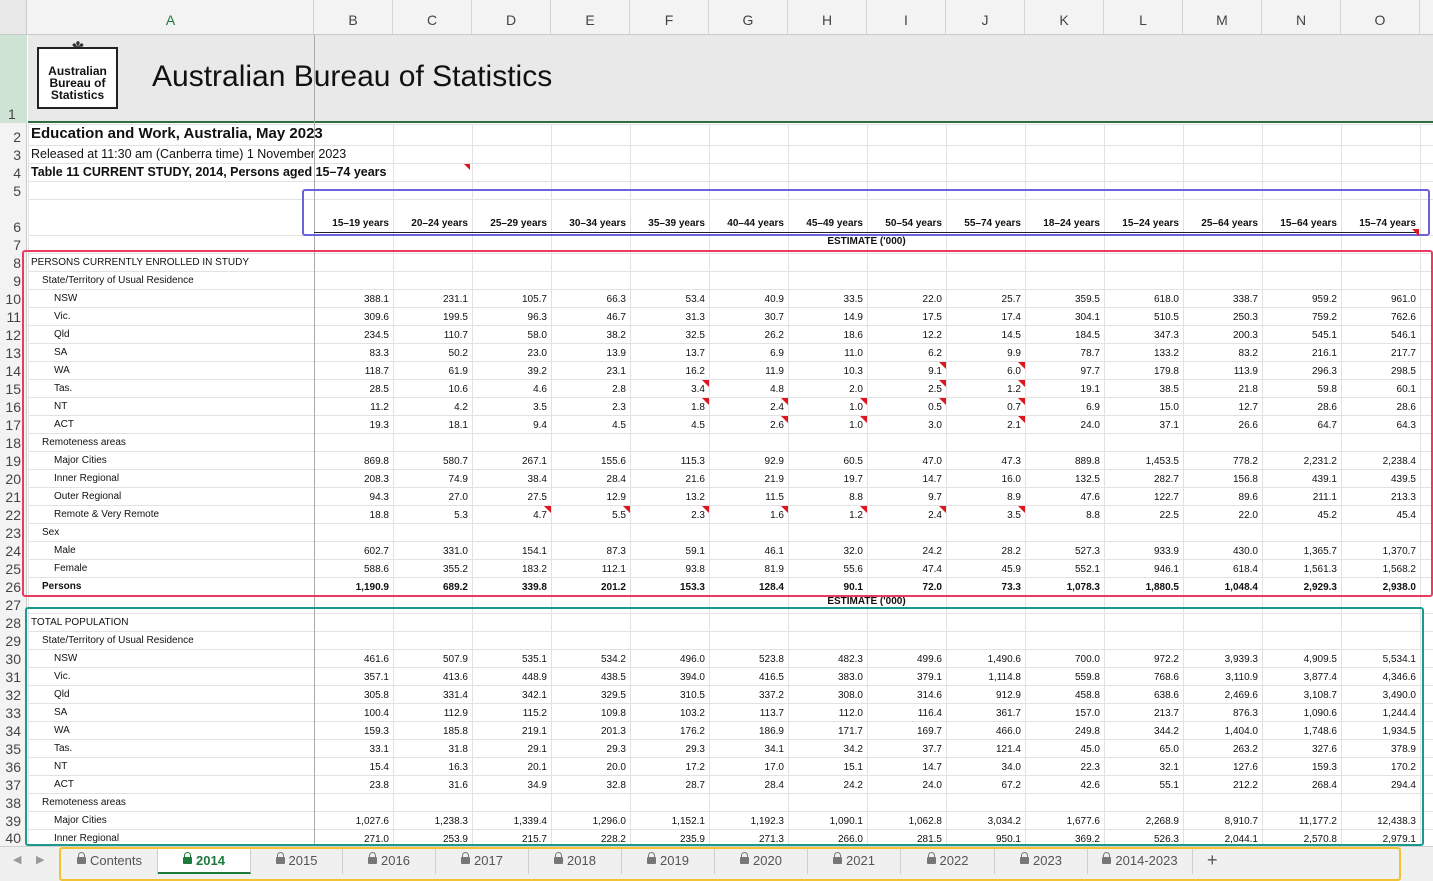 This screenshot has width=1433, height=881. I want to click on value-cell: 20.1, so click(537, 767).